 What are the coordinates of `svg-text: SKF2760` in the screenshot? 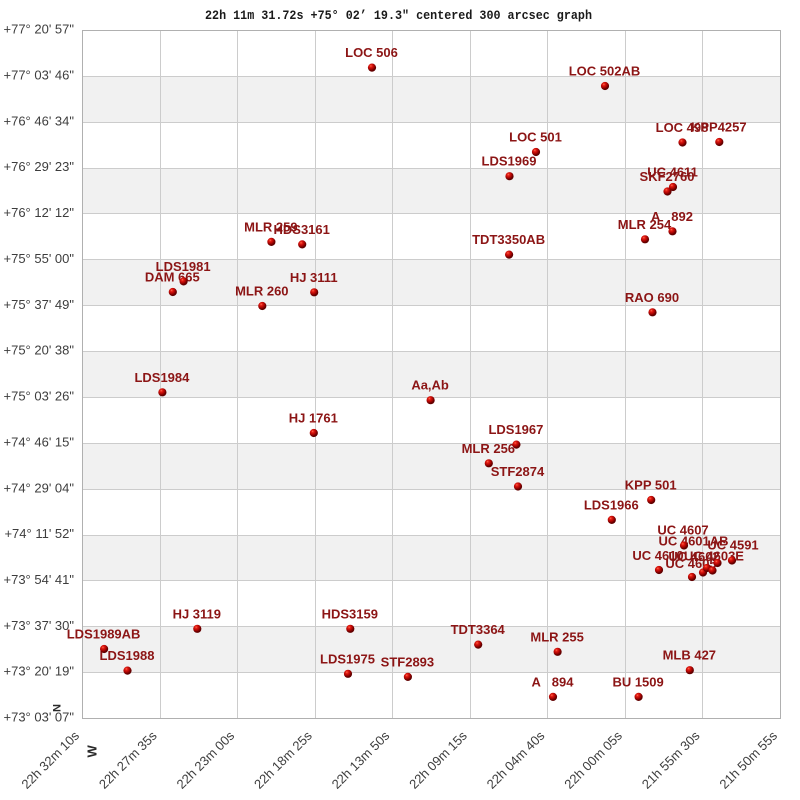 It's located at (667, 176).